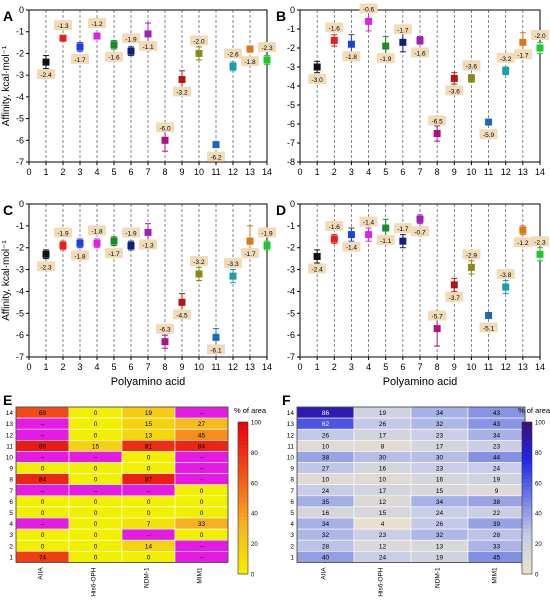  I want to click on cell-value: 26, so click(326, 435).